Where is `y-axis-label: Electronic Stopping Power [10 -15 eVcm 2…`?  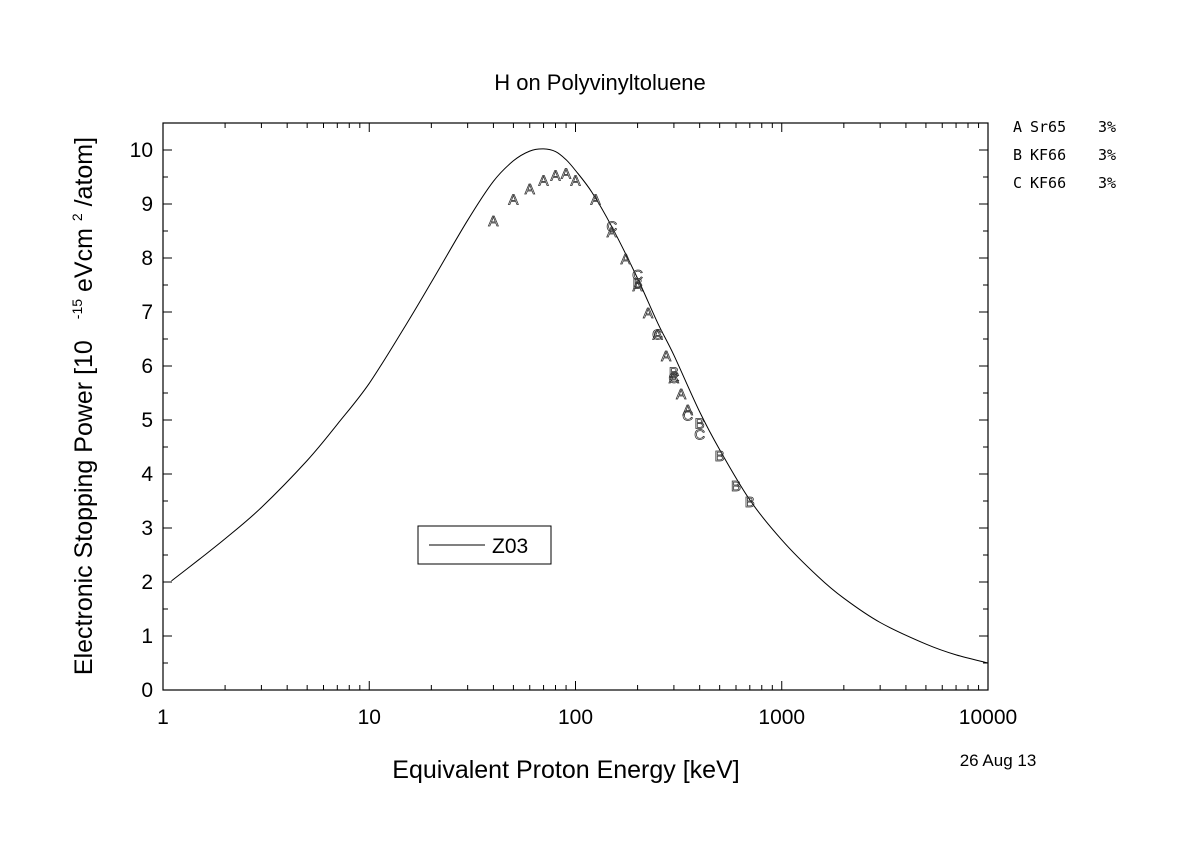 y-axis-label: Electronic Stopping Power [10 -15 eVcm 2… is located at coordinates (79, 406).